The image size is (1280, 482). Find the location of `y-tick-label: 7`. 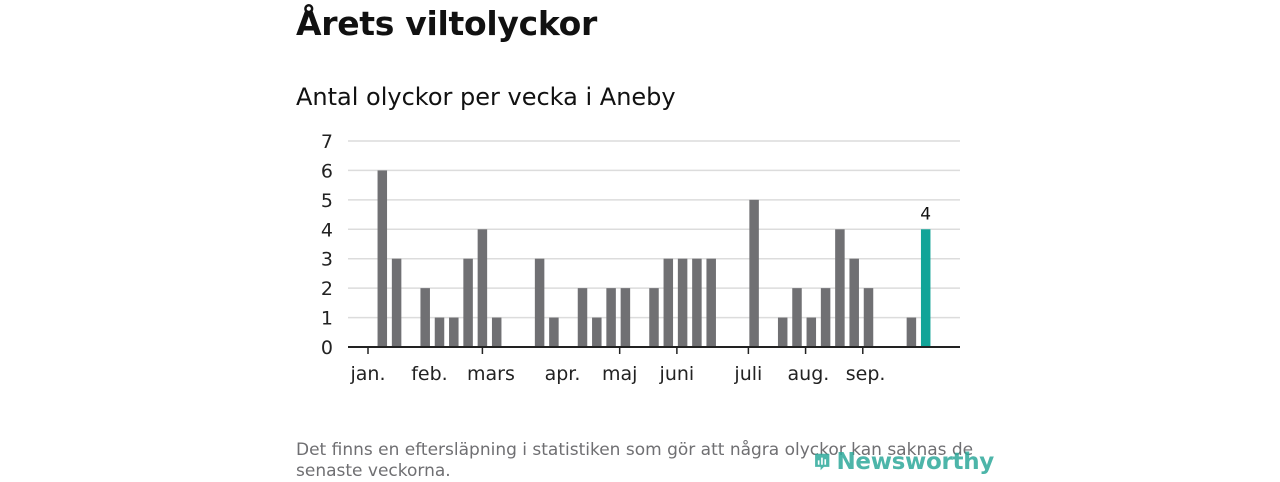

y-tick-label: 7 is located at coordinates (327, 142).